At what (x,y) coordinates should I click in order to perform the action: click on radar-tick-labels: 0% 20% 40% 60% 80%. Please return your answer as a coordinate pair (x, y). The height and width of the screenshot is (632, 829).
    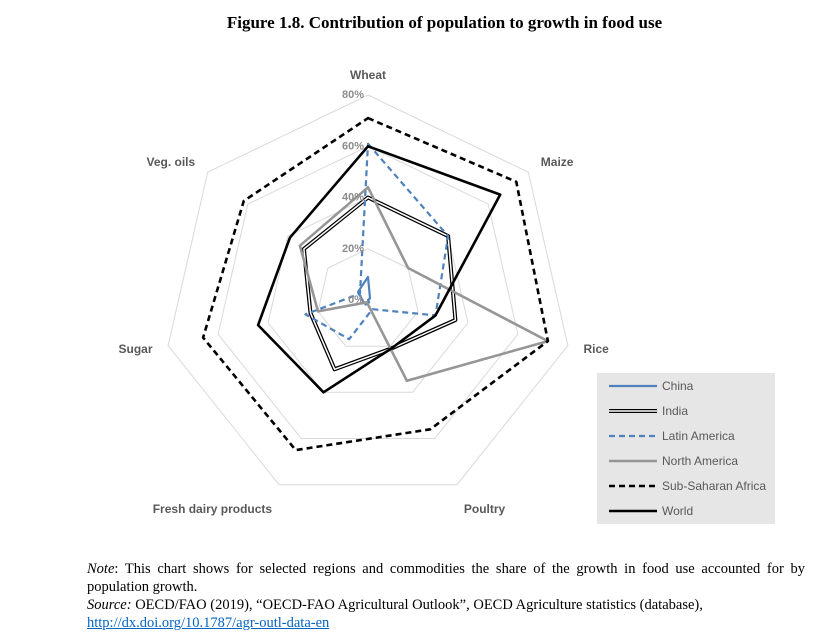
    Looking at the image, I should click on (353, 197).